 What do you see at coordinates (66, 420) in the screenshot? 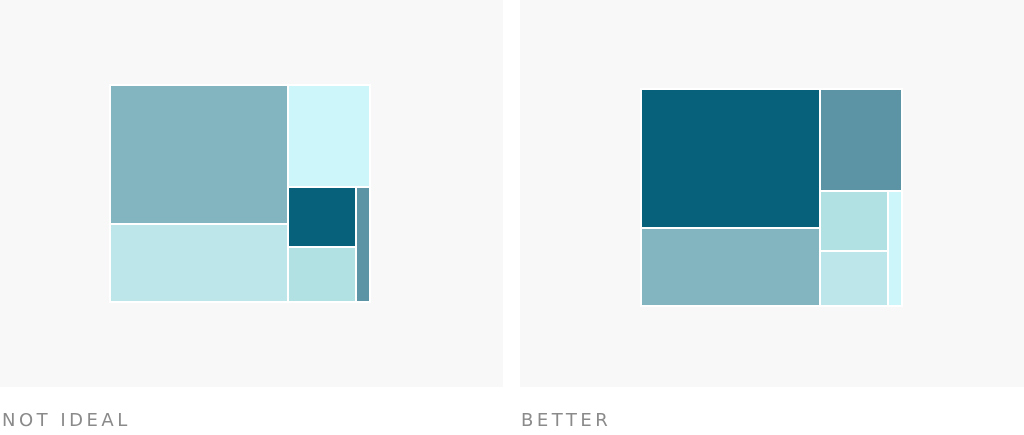
I see `not-ideal-caption: NOT IDEAL` at bounding box center [66, 420].